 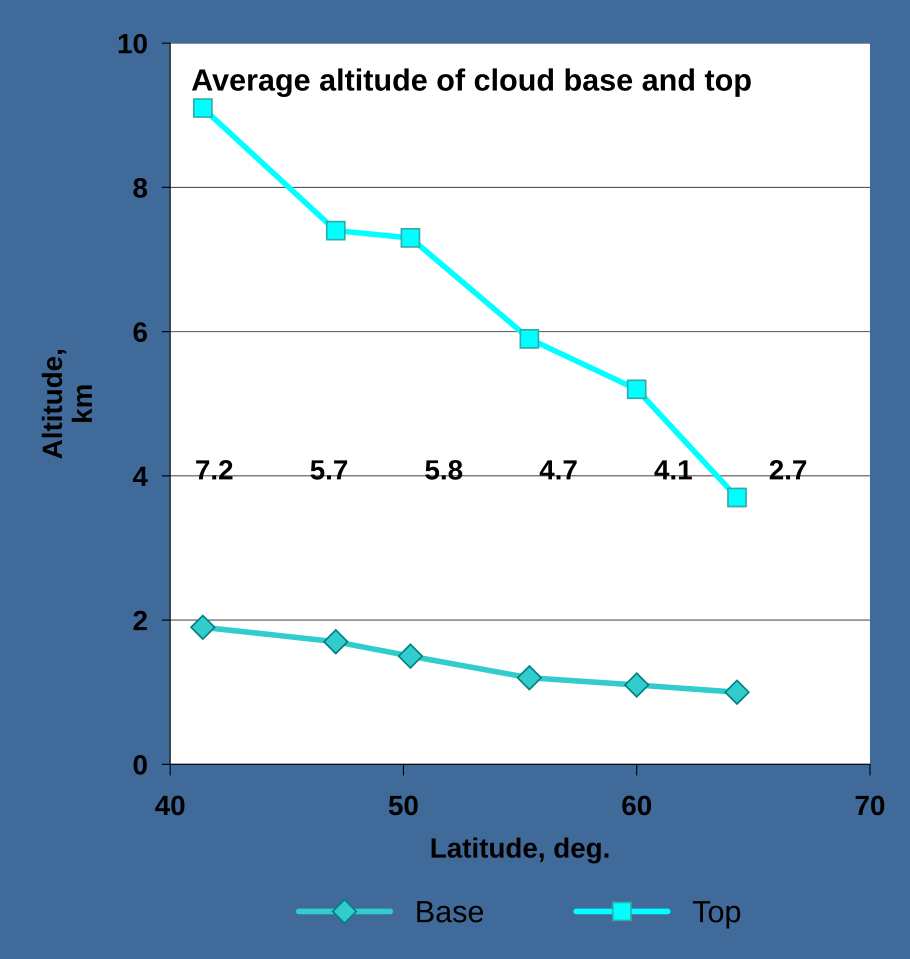 I want to click on y-tick-label: 4, so click(x=140, y=476).